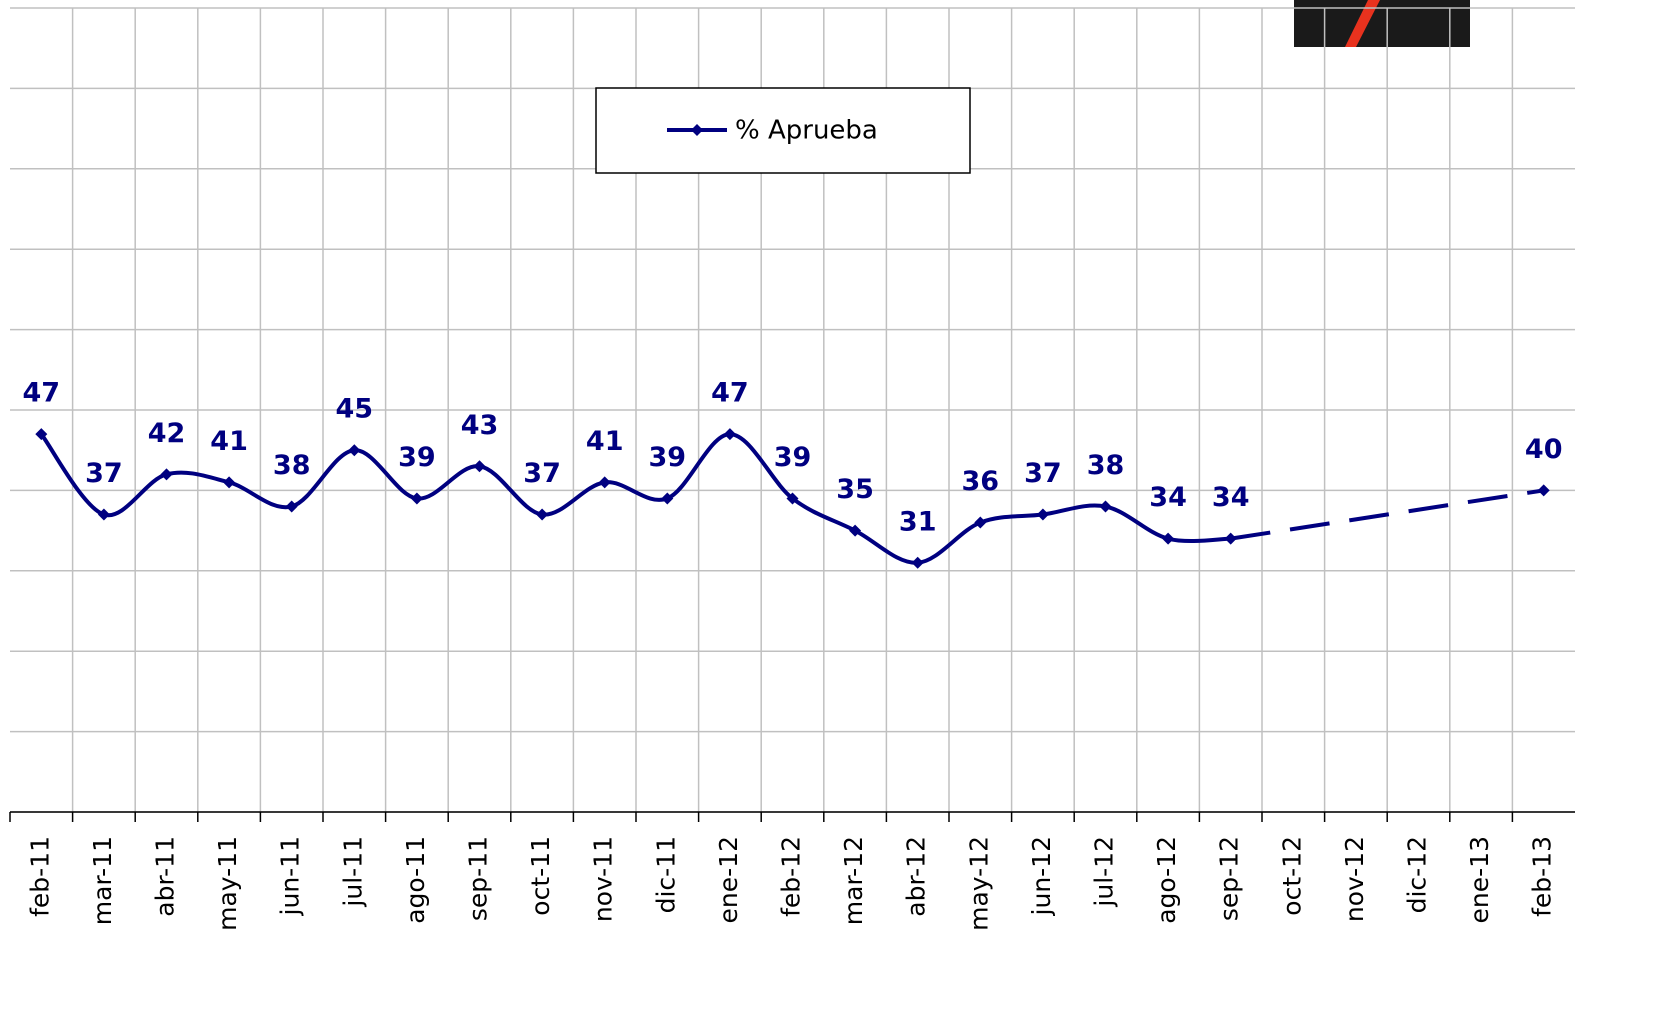  I want to click on value-label: 42, so click(167, 433).